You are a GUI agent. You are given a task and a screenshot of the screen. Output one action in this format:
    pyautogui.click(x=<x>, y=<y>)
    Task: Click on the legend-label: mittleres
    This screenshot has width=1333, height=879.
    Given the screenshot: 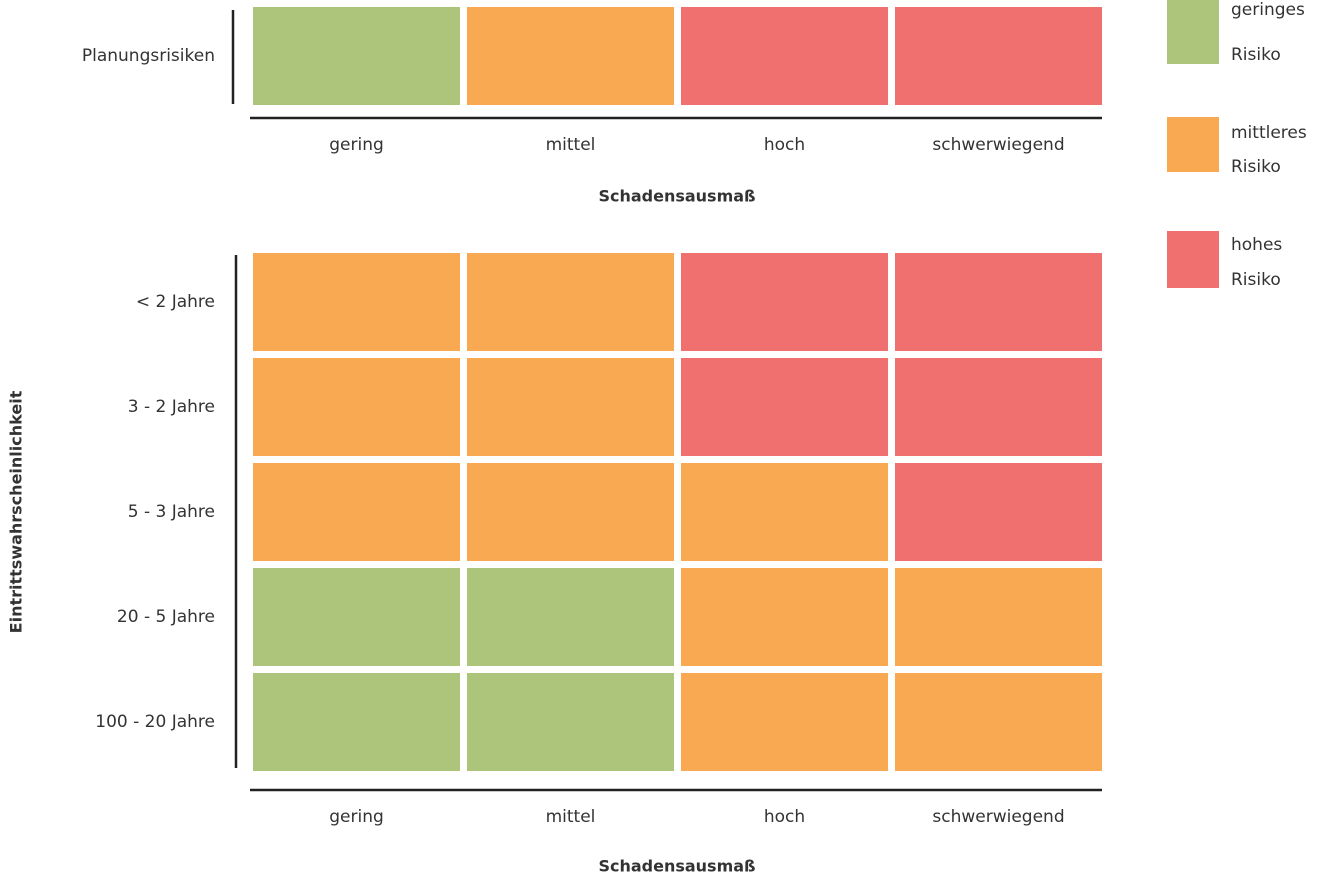 What is the action you would take?
    pyautogui.click(x=1269, y=133)
    